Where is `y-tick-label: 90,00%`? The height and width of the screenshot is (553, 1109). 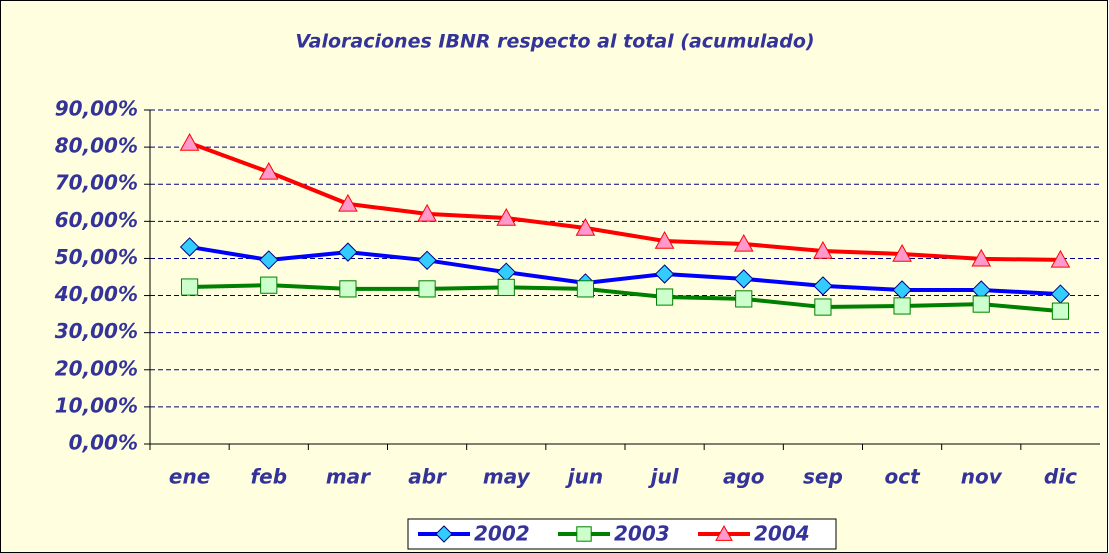
y-tick-label: 90,00% is located at coordinates (96, 109).